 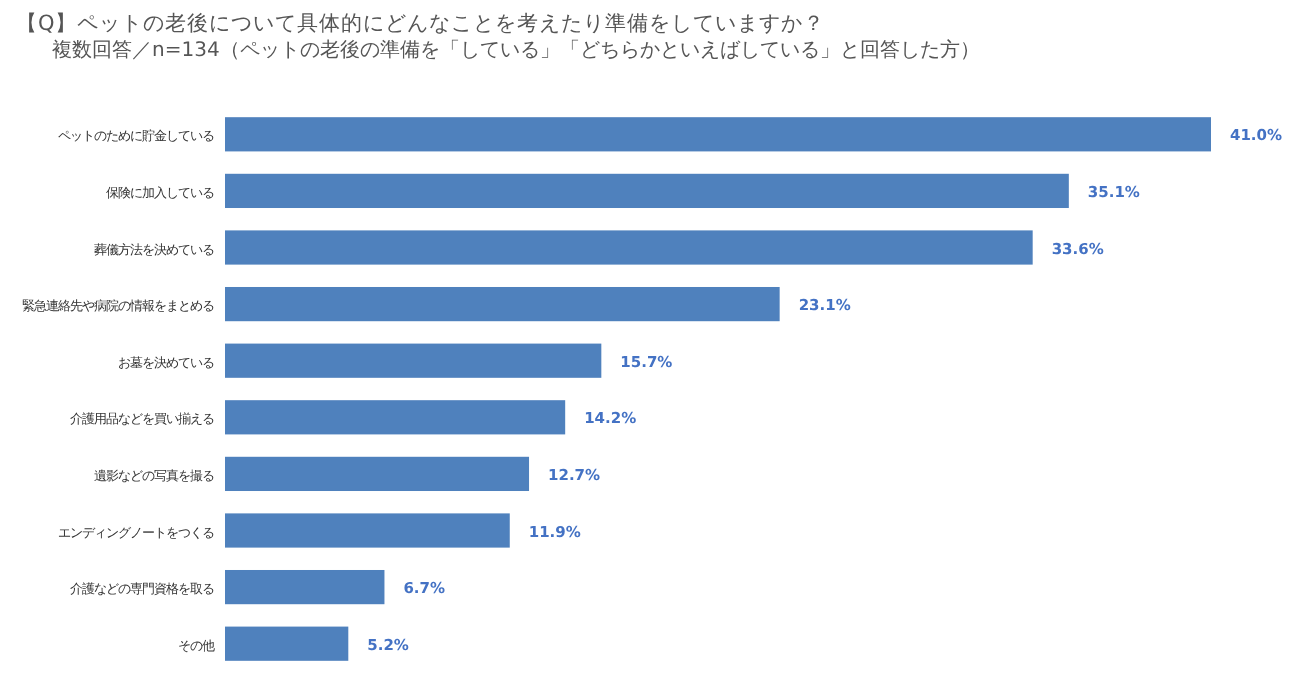 I want to click on subtitle: 複数回答／n=134（ペットの老後の準備を「している」「どちらかといえばしている」と回答した方）, so click(x=516, y=51).